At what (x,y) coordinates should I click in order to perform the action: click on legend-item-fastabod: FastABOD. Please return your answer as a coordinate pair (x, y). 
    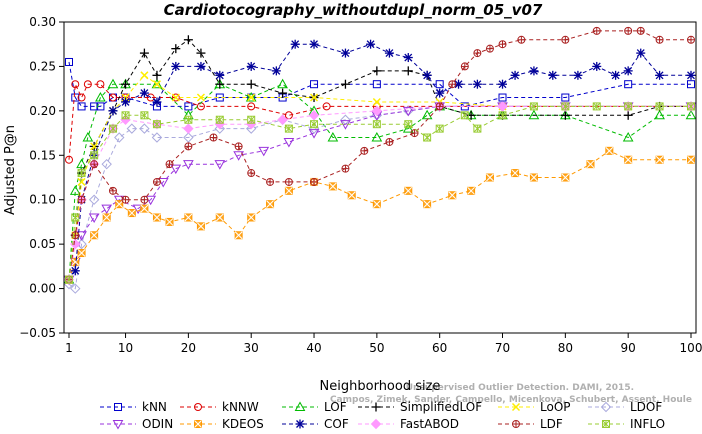
    Looking at the image, I should click on (408, 424).